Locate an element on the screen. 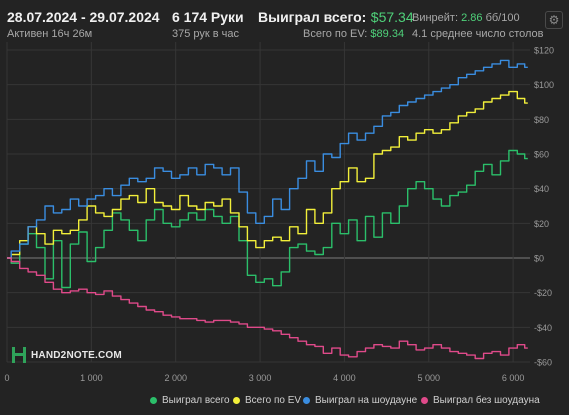 The width and height of the screenshot is (569, 415). winrate-label: Винрейт: is located at coordinates (435, 18).